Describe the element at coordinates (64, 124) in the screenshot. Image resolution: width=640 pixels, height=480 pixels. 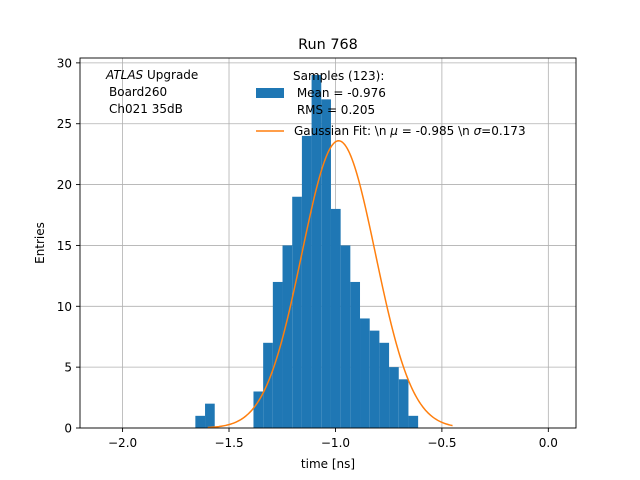
I see `y-tick-label-5: 25` at that location.